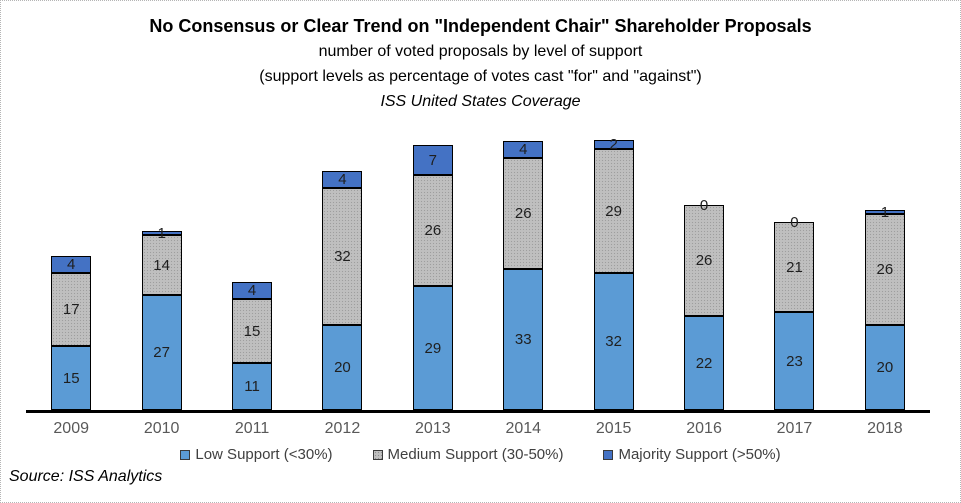 The image size is (961, 503). I want to click on data-label-2015-series1: 29, so click(613, 211).